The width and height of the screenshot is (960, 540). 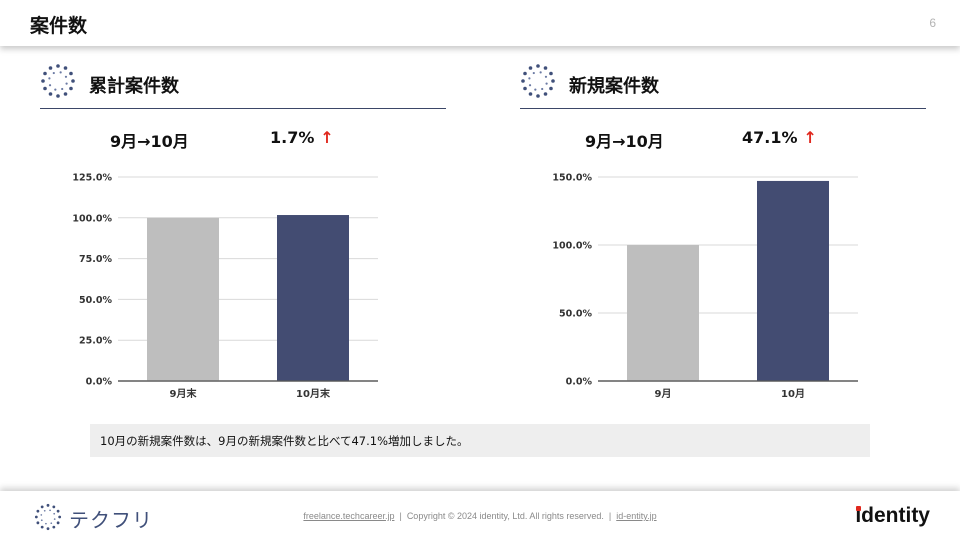 What do you see at coordinates (59, 26) in the screenshot?
I see `page-title: 案件数` at bounding box center [59, 26].